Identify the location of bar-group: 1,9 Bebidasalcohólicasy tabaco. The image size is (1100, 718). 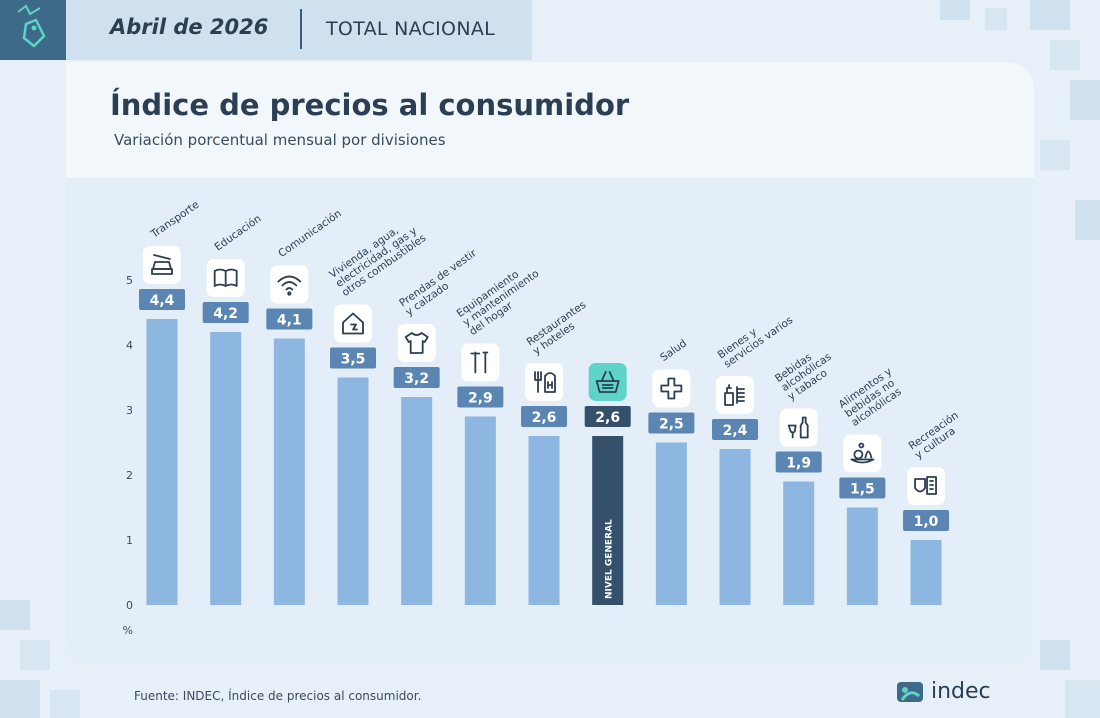
(806, 473).